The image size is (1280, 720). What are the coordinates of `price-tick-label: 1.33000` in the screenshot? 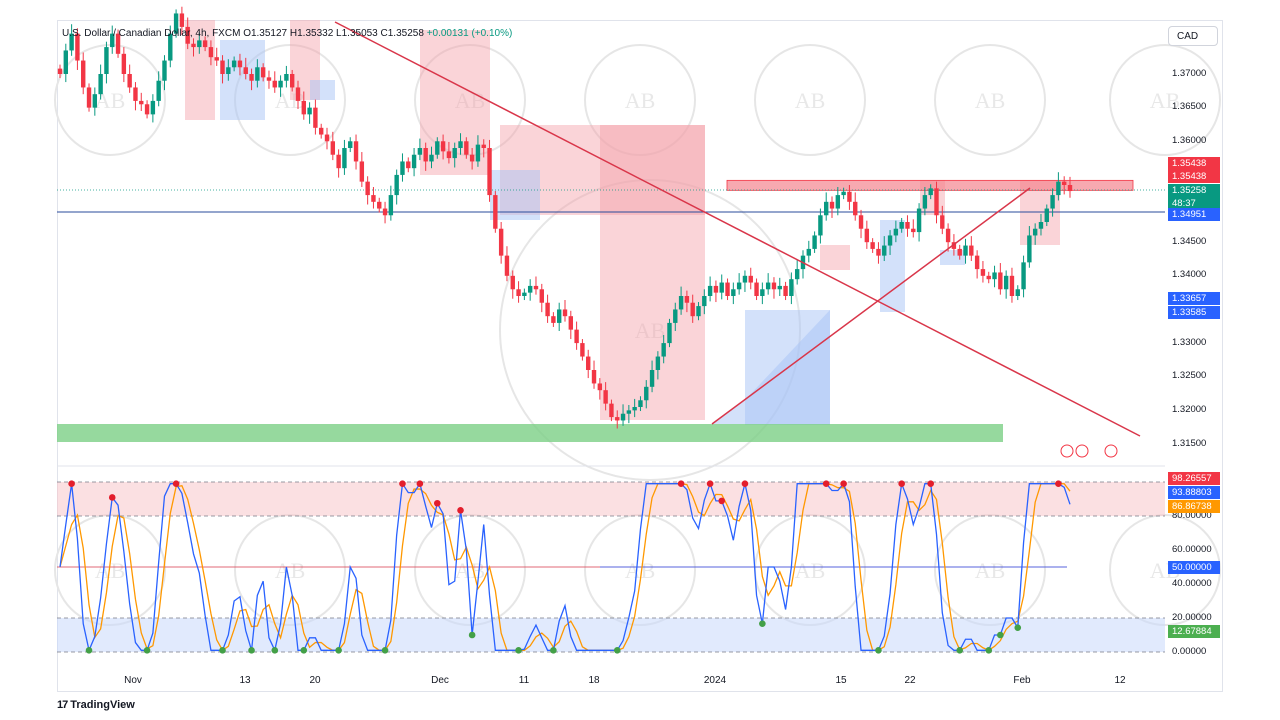 It's located at (1189, 342).